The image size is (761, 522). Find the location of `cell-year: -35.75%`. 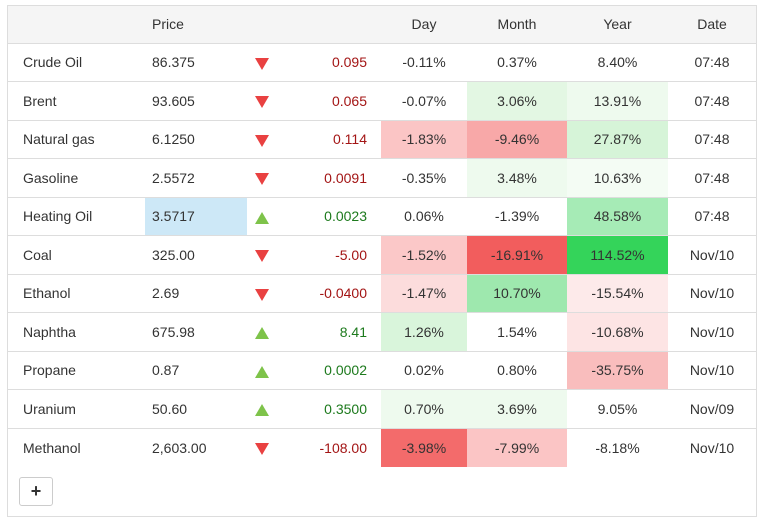

cell-year: -35.75% is located at coordinates (617, 370).